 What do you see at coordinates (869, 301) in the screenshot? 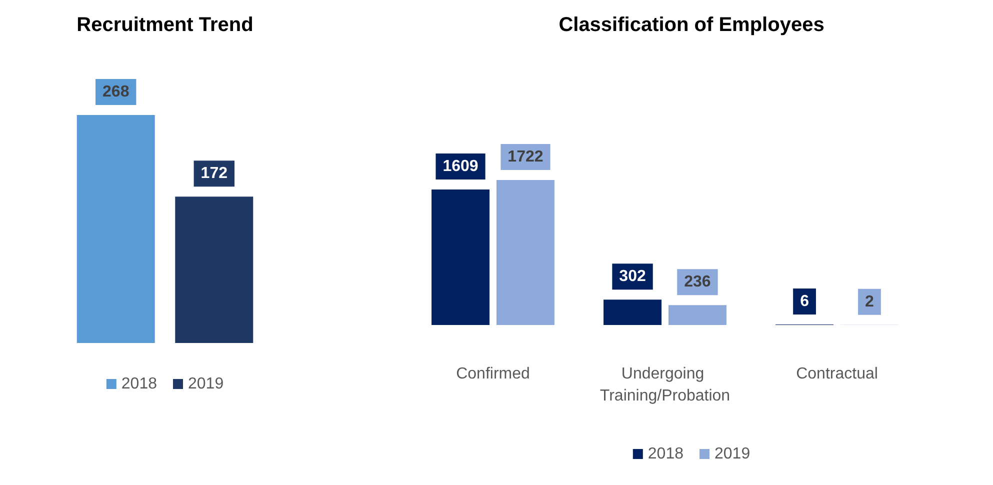
I see `data-label: 2` at bounding box center [869, 301].